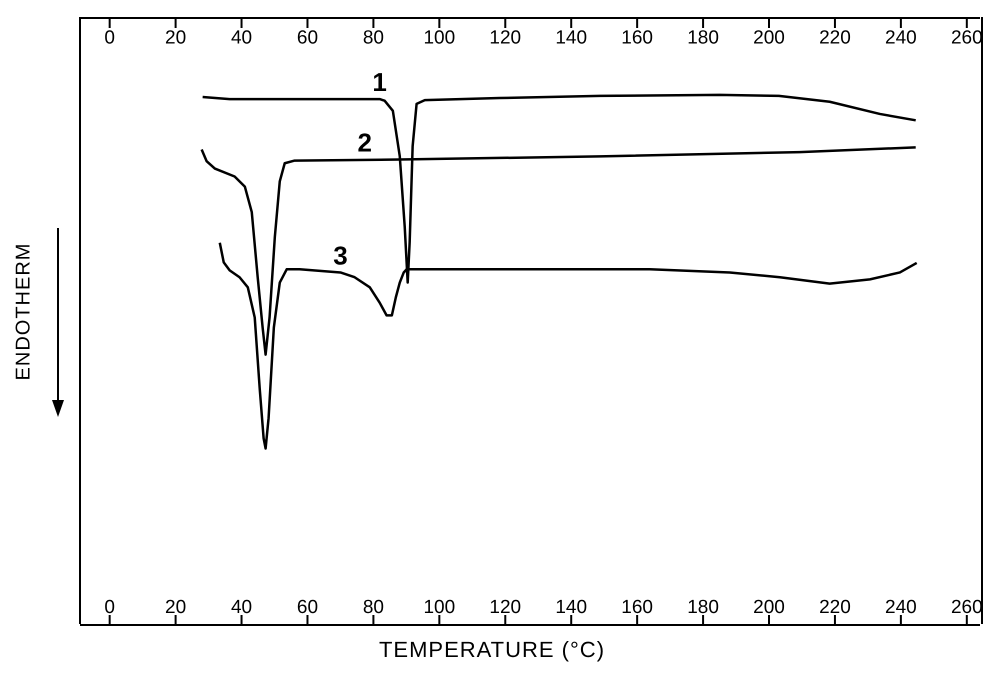  What do you see at coordinates (373, 607) in the screenshot?
I see `x-tick-label: 80` at bounding box center [373, 607].